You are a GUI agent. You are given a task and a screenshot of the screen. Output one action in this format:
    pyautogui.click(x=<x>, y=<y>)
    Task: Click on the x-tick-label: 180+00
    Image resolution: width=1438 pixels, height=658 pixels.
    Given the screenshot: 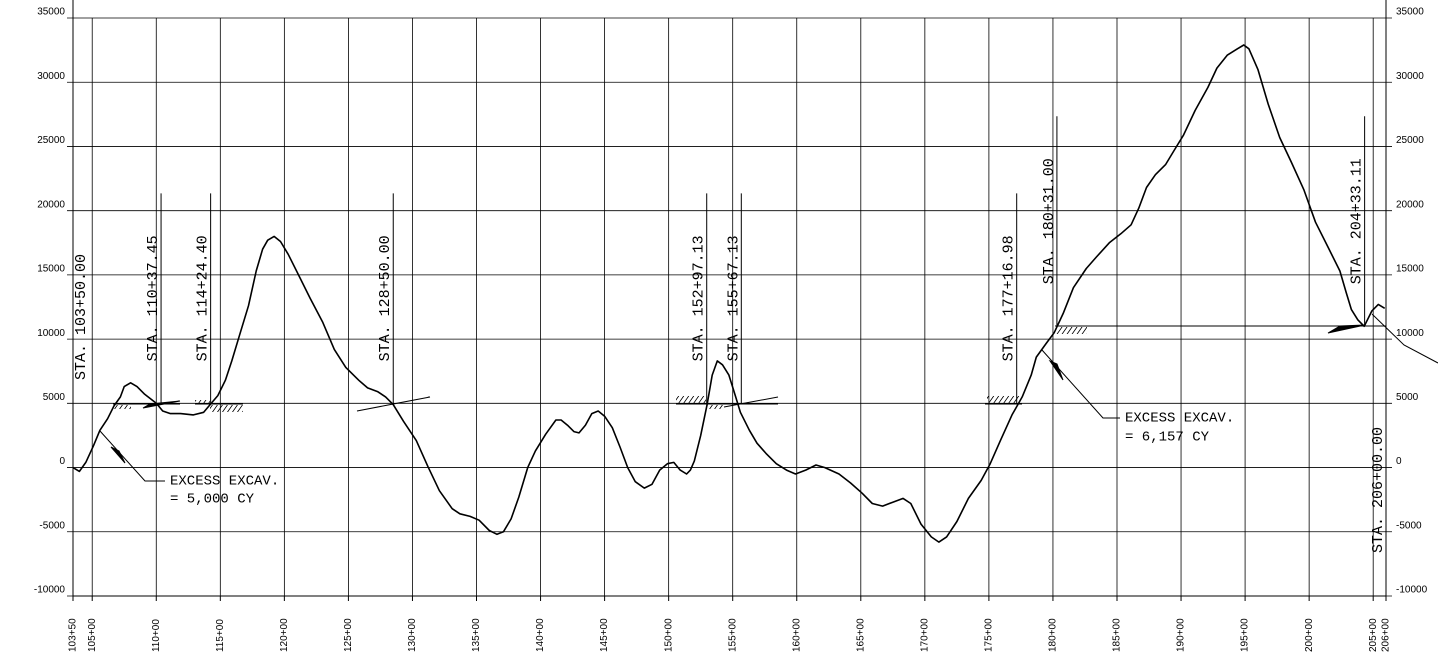 What is the action you would take?
    pyautogui.click(x=1053, y=635)
    